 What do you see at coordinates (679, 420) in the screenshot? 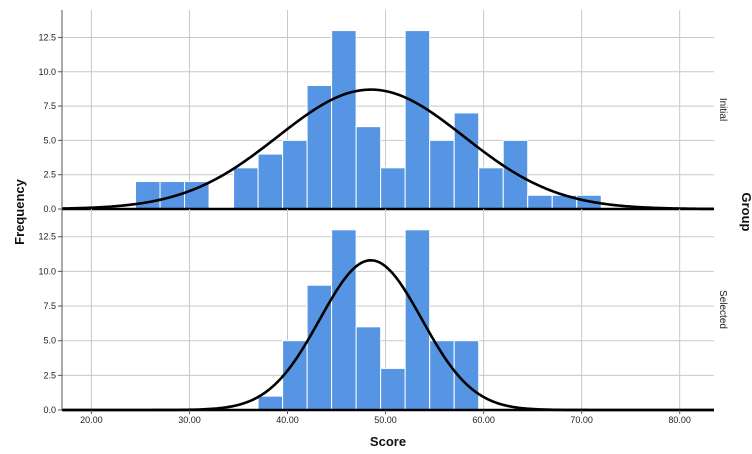
I see `x-tick-label: 80.00` at bounding box center [679, 420].